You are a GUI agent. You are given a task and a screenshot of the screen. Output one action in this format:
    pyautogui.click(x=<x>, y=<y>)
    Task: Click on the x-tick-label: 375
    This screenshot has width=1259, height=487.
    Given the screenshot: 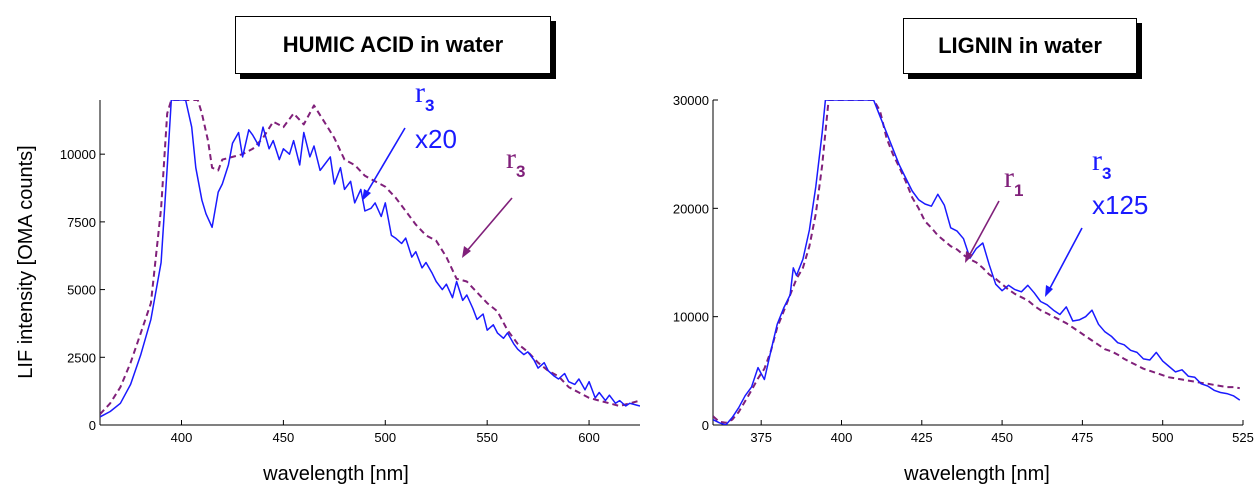 What is the action you would take?
    pyautogui.click(x=761, y=437)
    